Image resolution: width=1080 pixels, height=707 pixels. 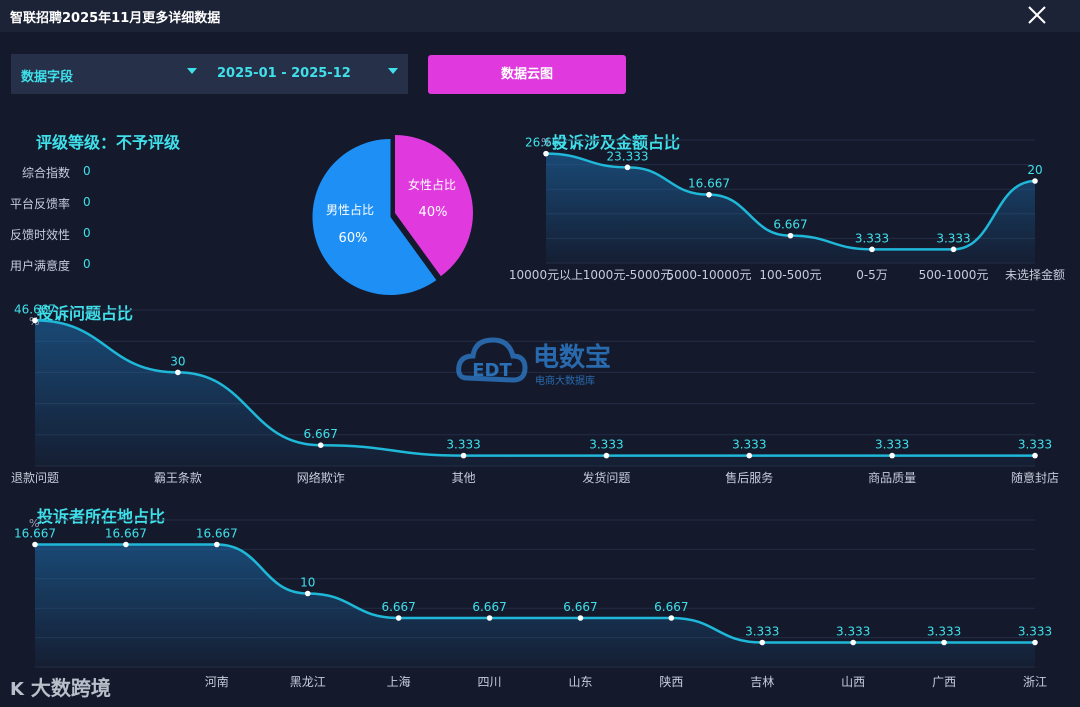 I want to click on footer-watermark: K 大数跨境, so click(x=60, y=686).